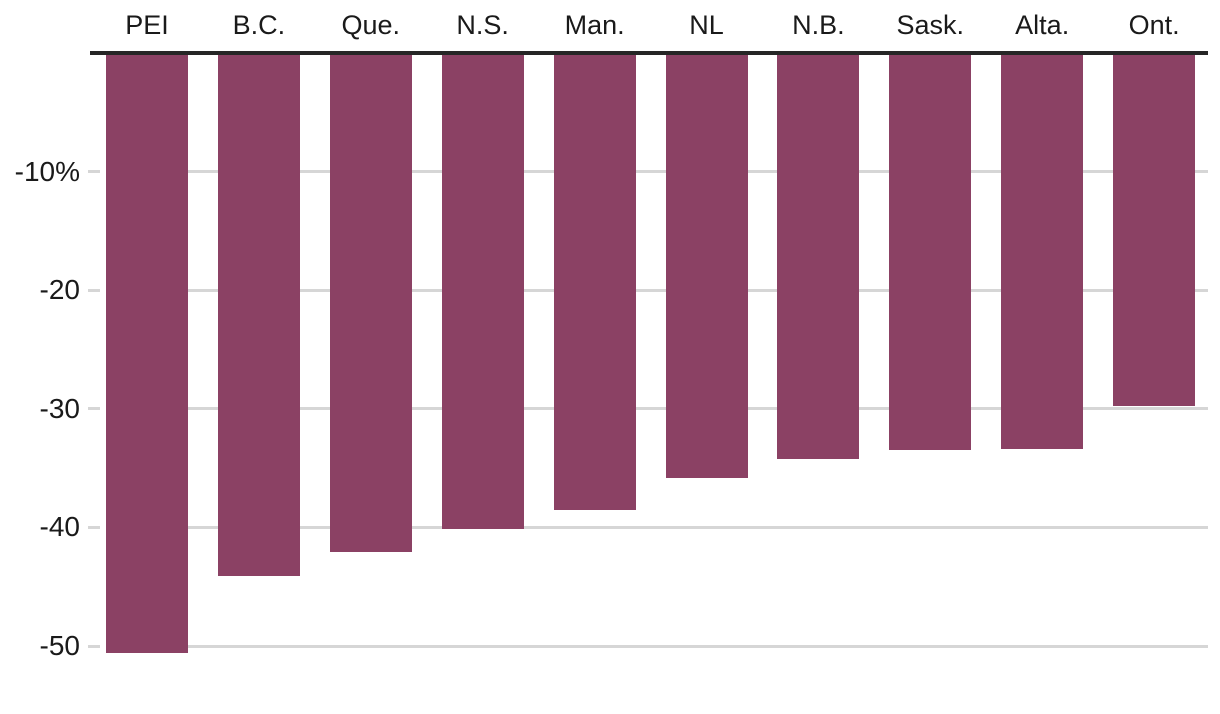 The height and width of the screenshot is (714, 1220). What do you see at coordinates (147, 25) in the screenshot?
I see `x-axis-label-pei: PEI` at bounding box center [147, 25].